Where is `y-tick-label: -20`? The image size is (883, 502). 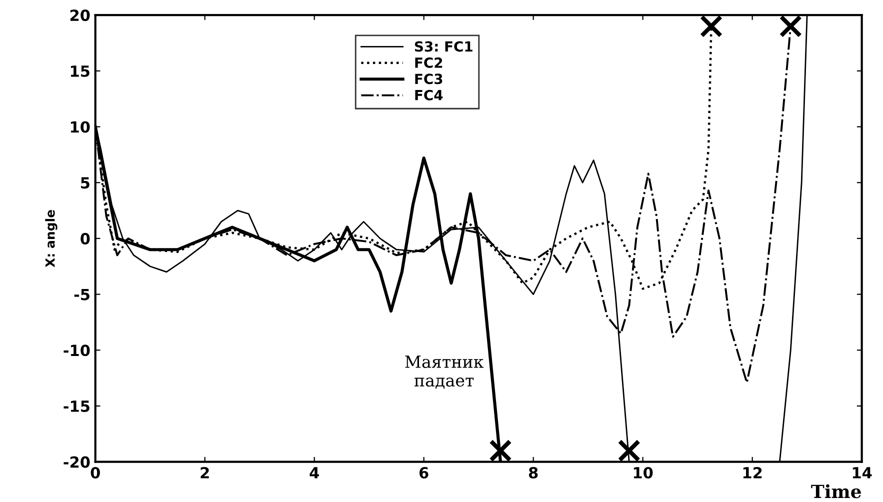 y-tick-label: -20 is located at coordinates (77, 462).